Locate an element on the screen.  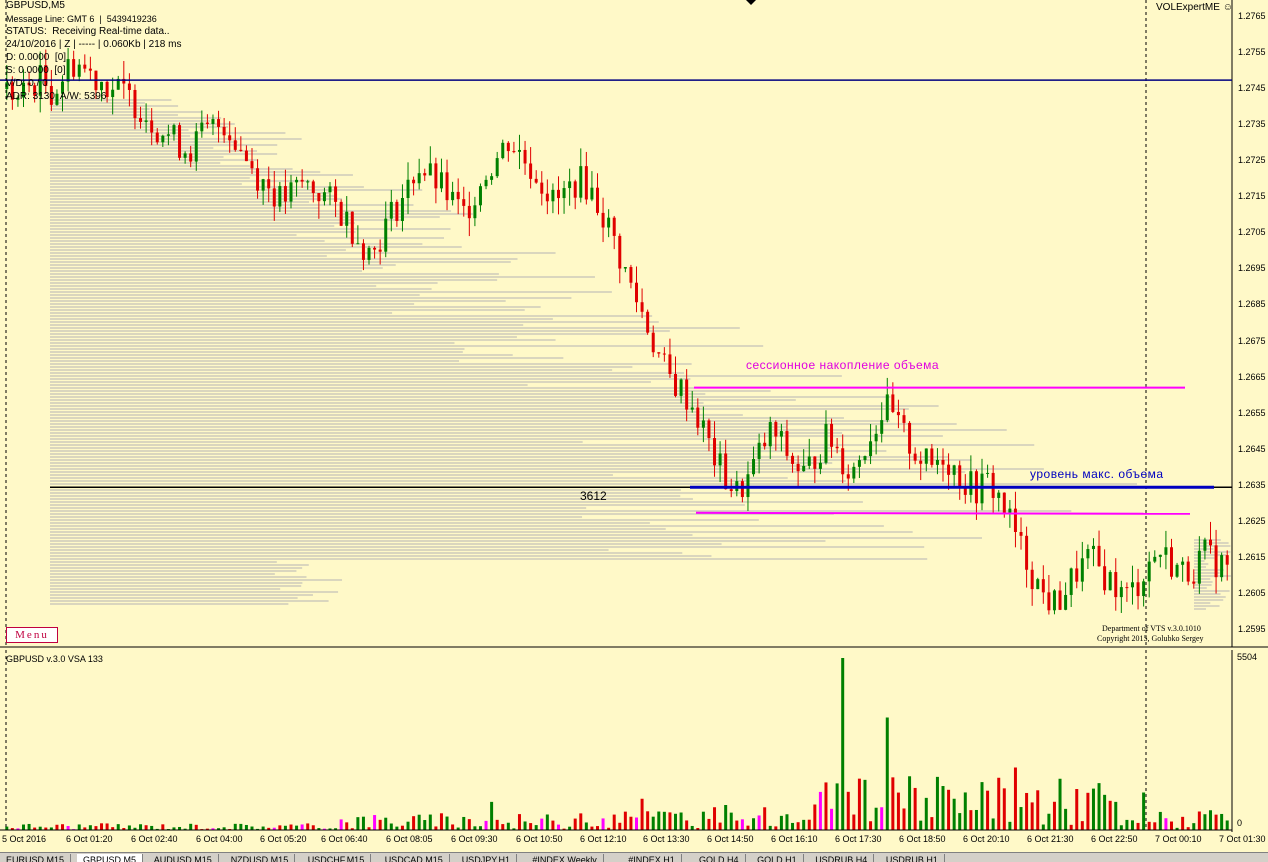
chart-tab: #INDEX,H1 is located at coordinates (652, 858).